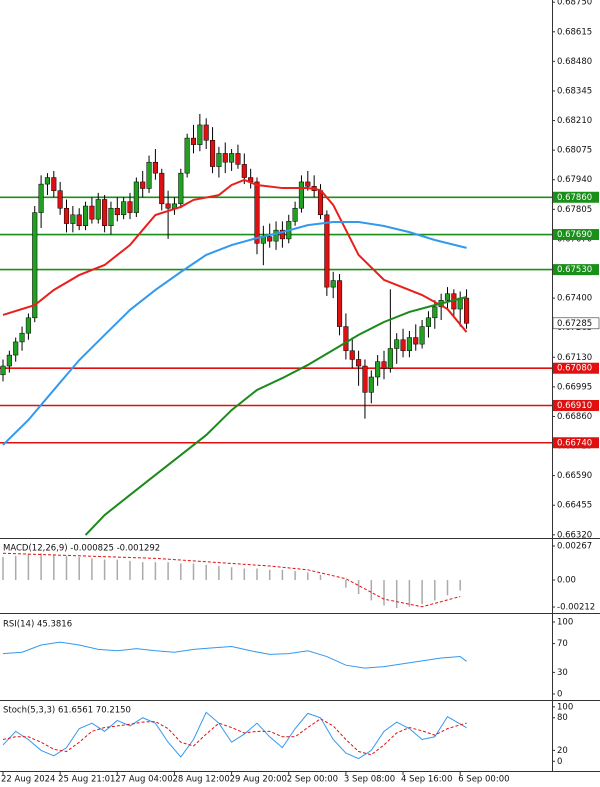  Describe the element at coordinates (574, 443) in the screenshot. I see `level-label: 0.66740` at that location.